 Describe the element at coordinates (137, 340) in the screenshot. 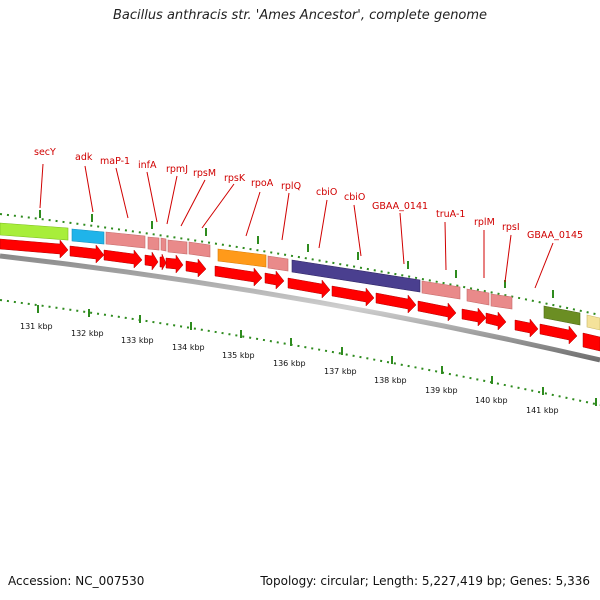

I see `kbp-label: 133 kbp` at that location.